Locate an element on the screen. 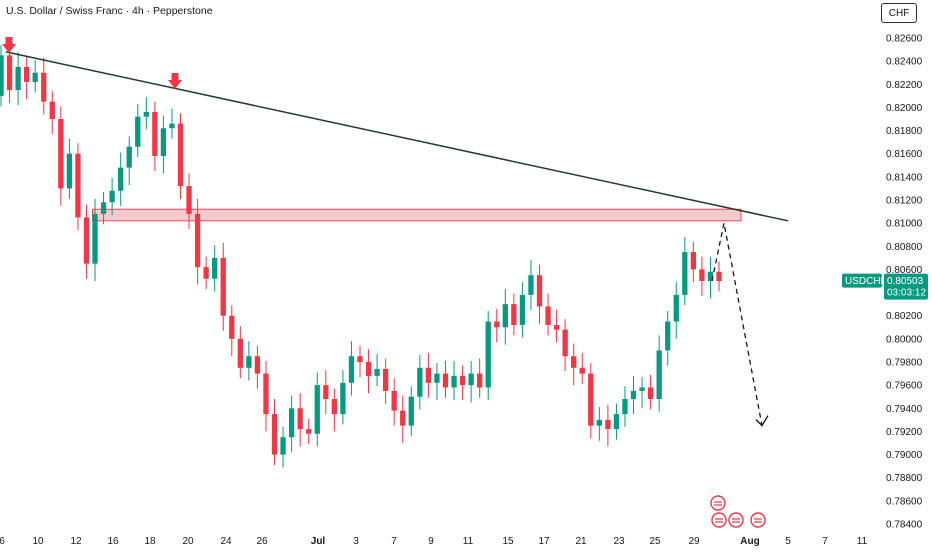 The height and width of the screenshot is (555, 932). symbol-tag is located at coordinates (862, 280).